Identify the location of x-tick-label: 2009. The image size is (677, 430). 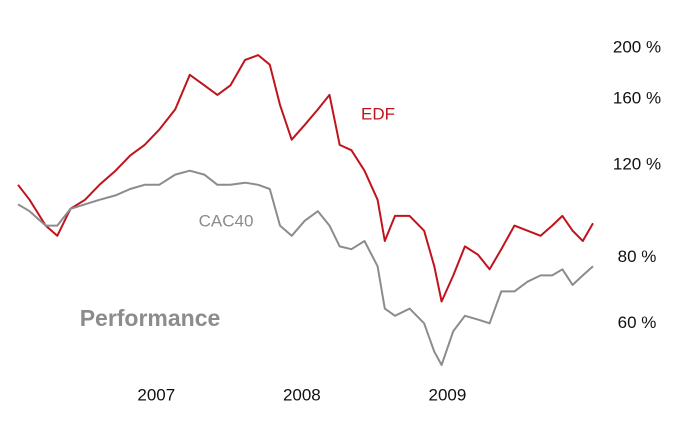
(448, 394).